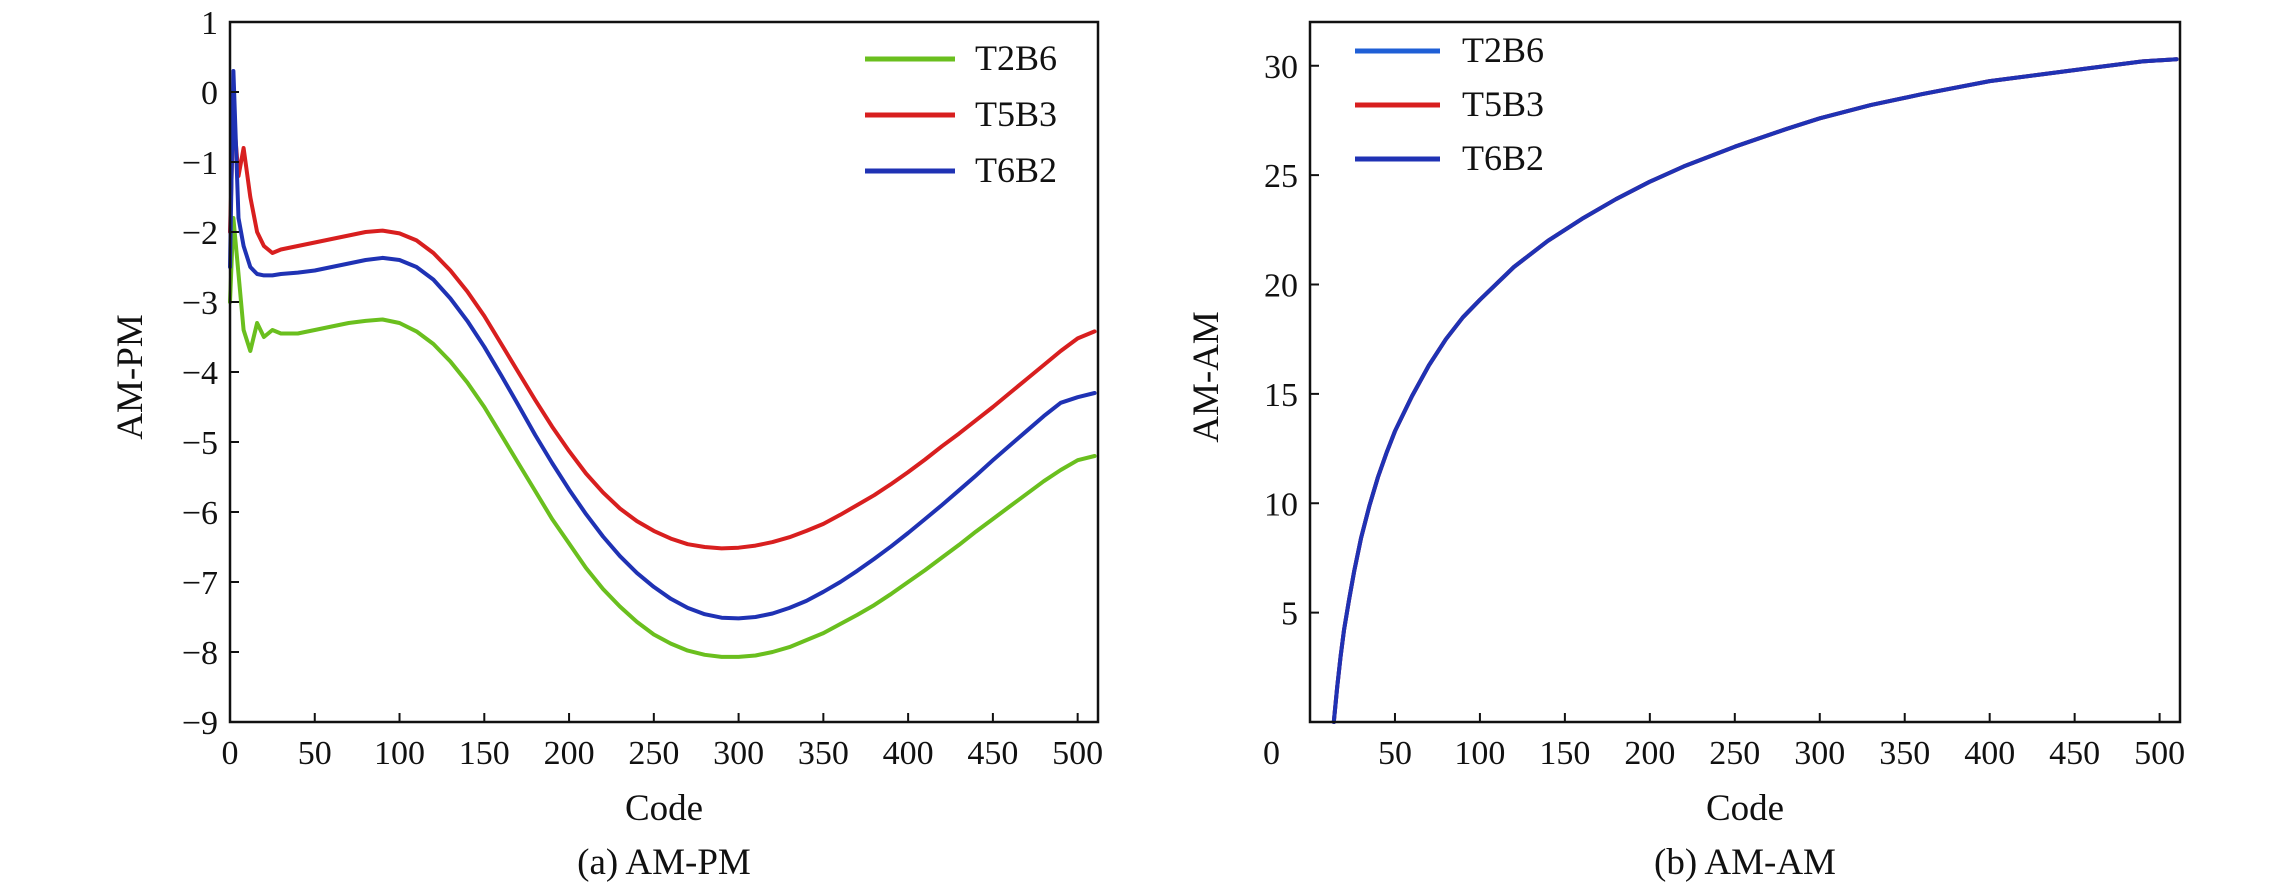 This screenshot has width=2283, height=888. Describe the element at coordinates (664, 862) in the screenshot. I see `caption-am-pm: (a) AM-PM` at that location.